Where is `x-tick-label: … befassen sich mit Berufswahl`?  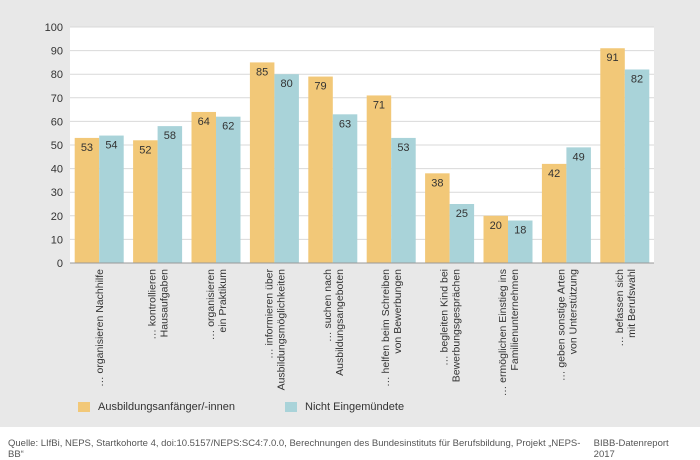
x-tick-label: … befassen sich mit Berufswahl is located at coordinates (626, 308).